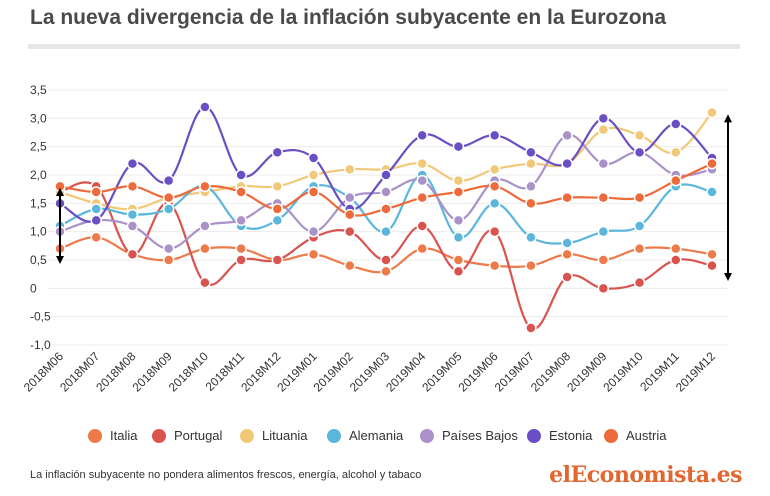 Image resolution: width=770 pixels, height=496 pixels. I want to click on y-tick-labels: -1,0 -0,5 0 0,5 1,0 1,5 2,0 2,5 3,0 3,5, so click(40, 217).